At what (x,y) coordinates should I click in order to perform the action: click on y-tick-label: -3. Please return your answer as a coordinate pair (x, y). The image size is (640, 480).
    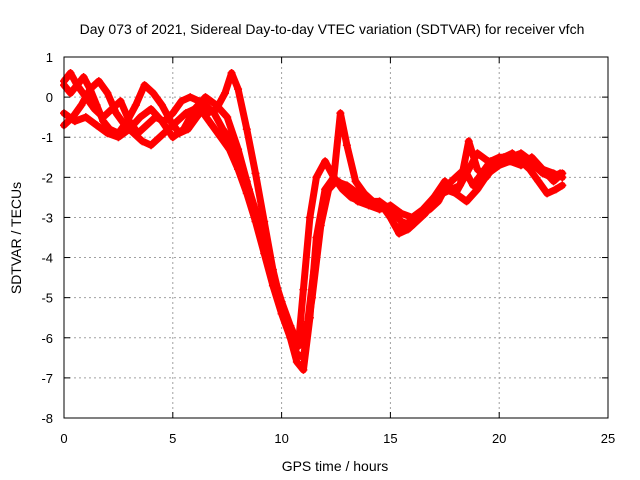
    Looking at the image, I should click on (47, 217).